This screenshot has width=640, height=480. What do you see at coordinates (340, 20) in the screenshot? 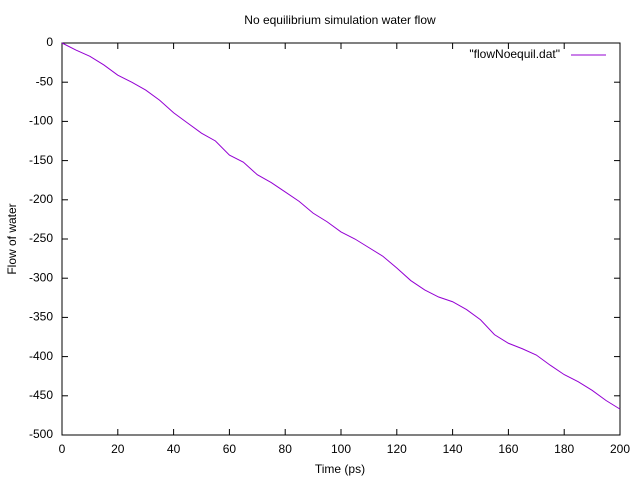
I see `chart-title: No equilibrium simulation water flow` at bounding box center [340, 20].